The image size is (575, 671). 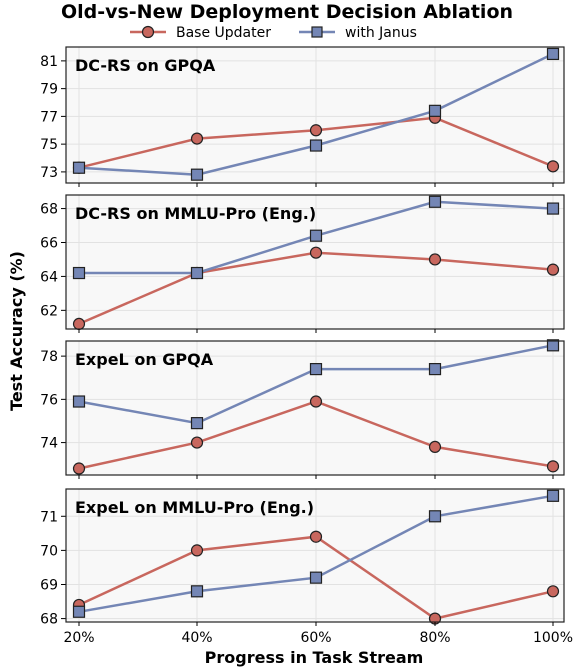 I want to click on y-tick-label: 66, so click(x=49, y=243).